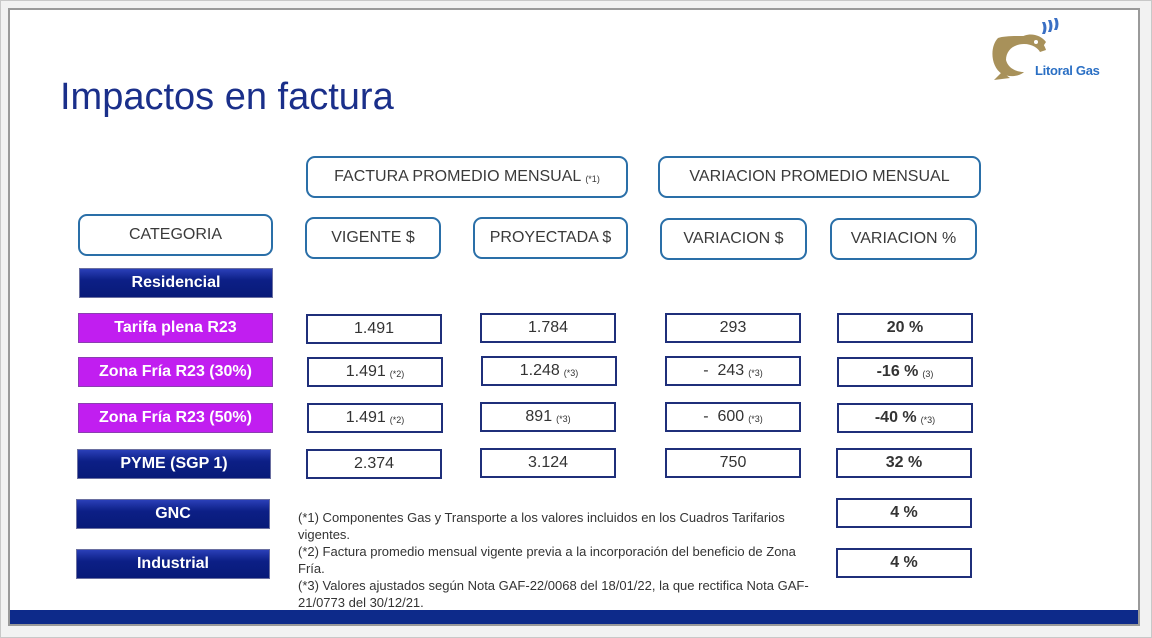 Image resolution: width=1152 pixels, height=638 pixels. I want to click on cell-variacion: - 243 (*3), so click(733, 371).